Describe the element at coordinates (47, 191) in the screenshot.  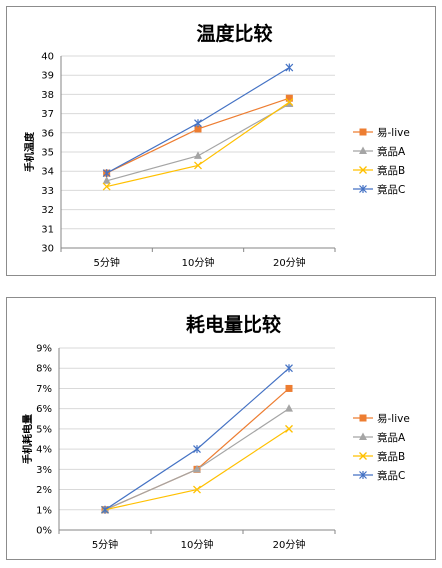
I see `y-tick-label: 33` at that location.